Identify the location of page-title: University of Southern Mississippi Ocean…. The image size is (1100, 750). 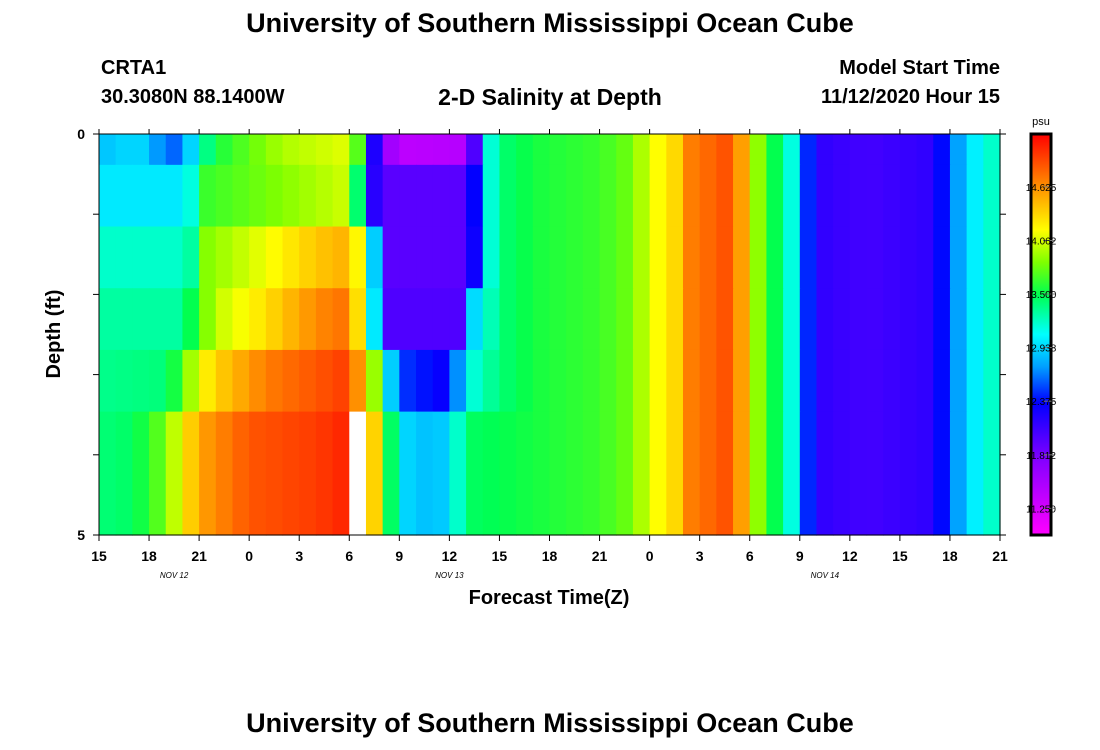
(550, 23).